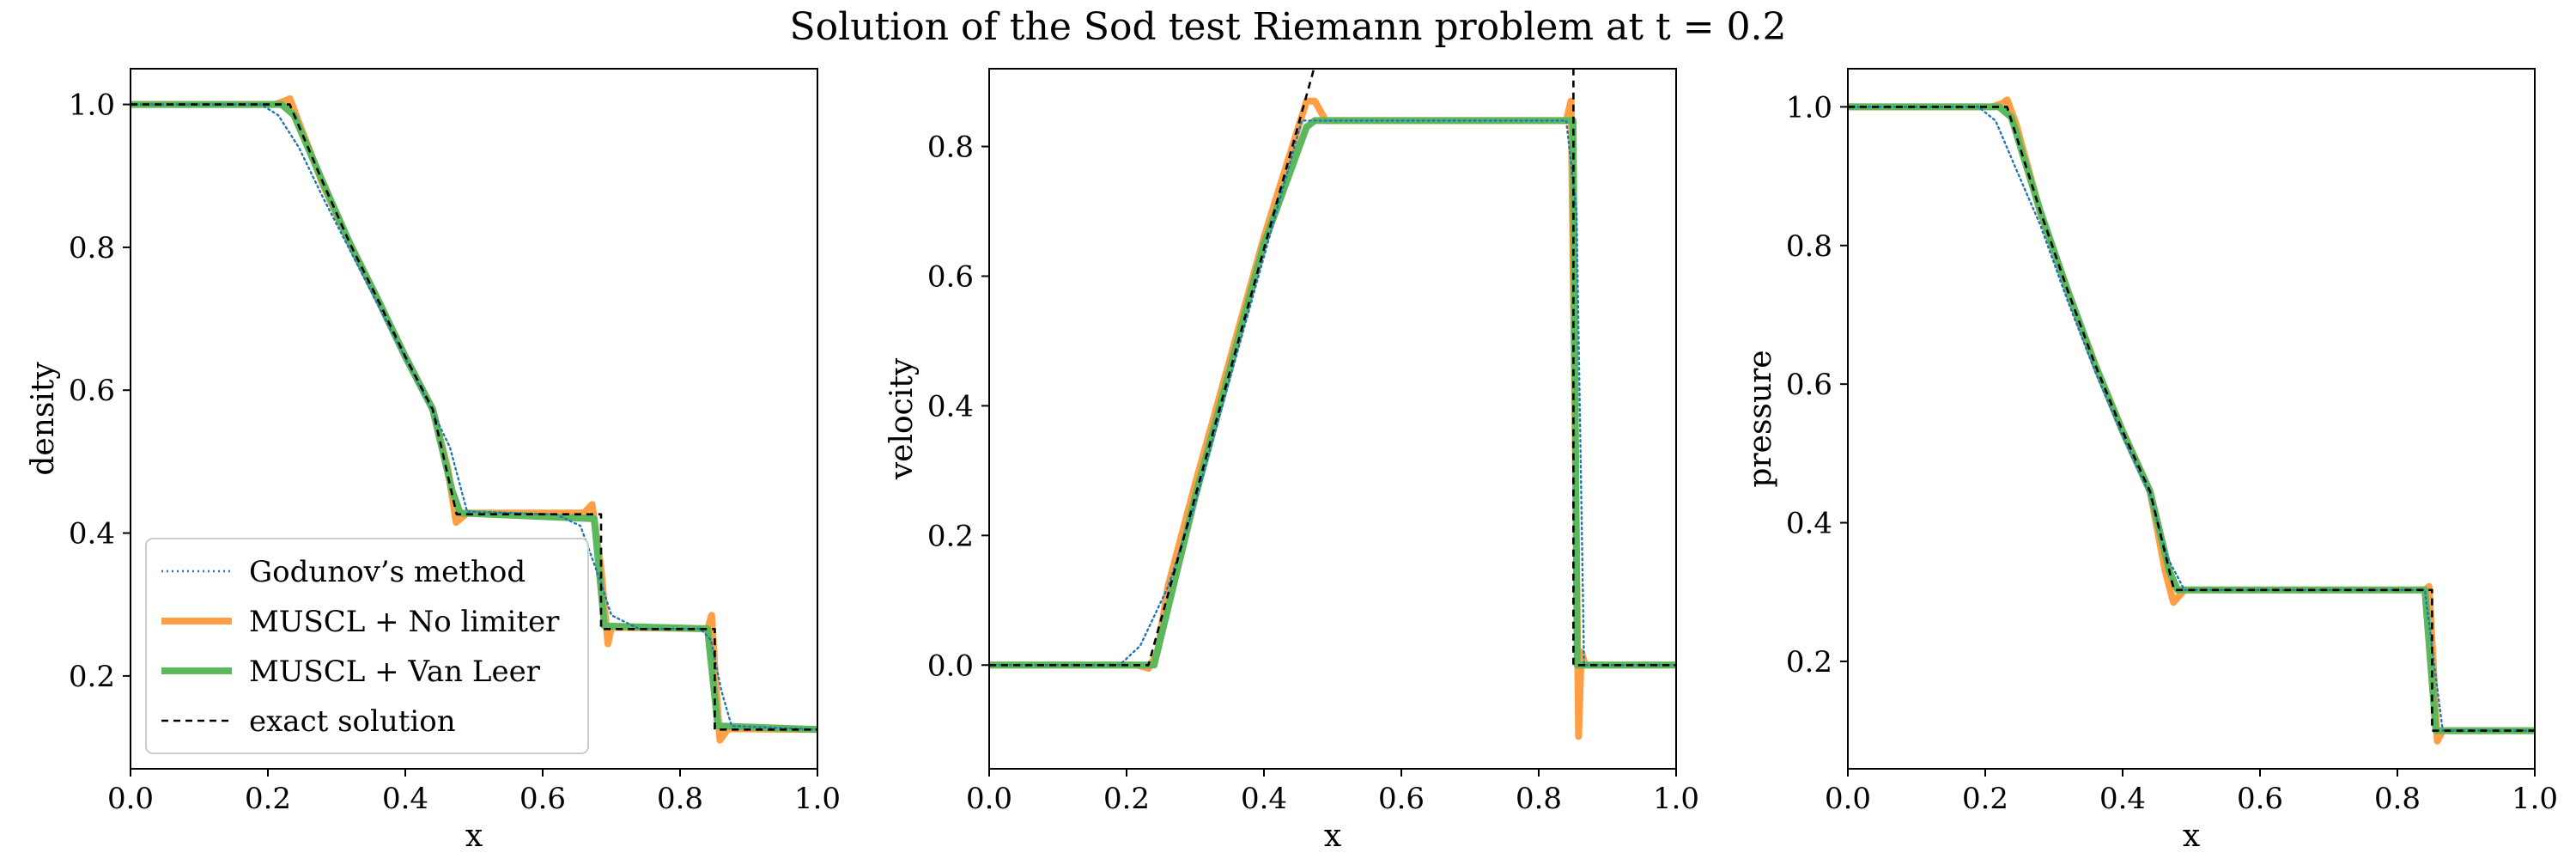  What do you see at coordinates (388, 572) in the screenshot?
I see `legend-entry-label: Godunov’s method` at bounding box center [388, 572].